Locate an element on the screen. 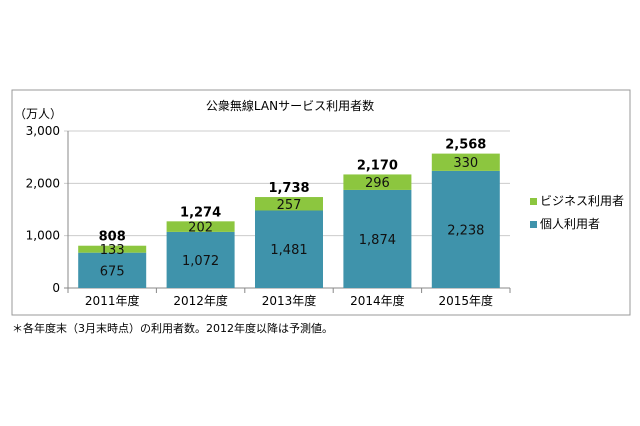  data-label: 675 is located at coordinates (112, 271).